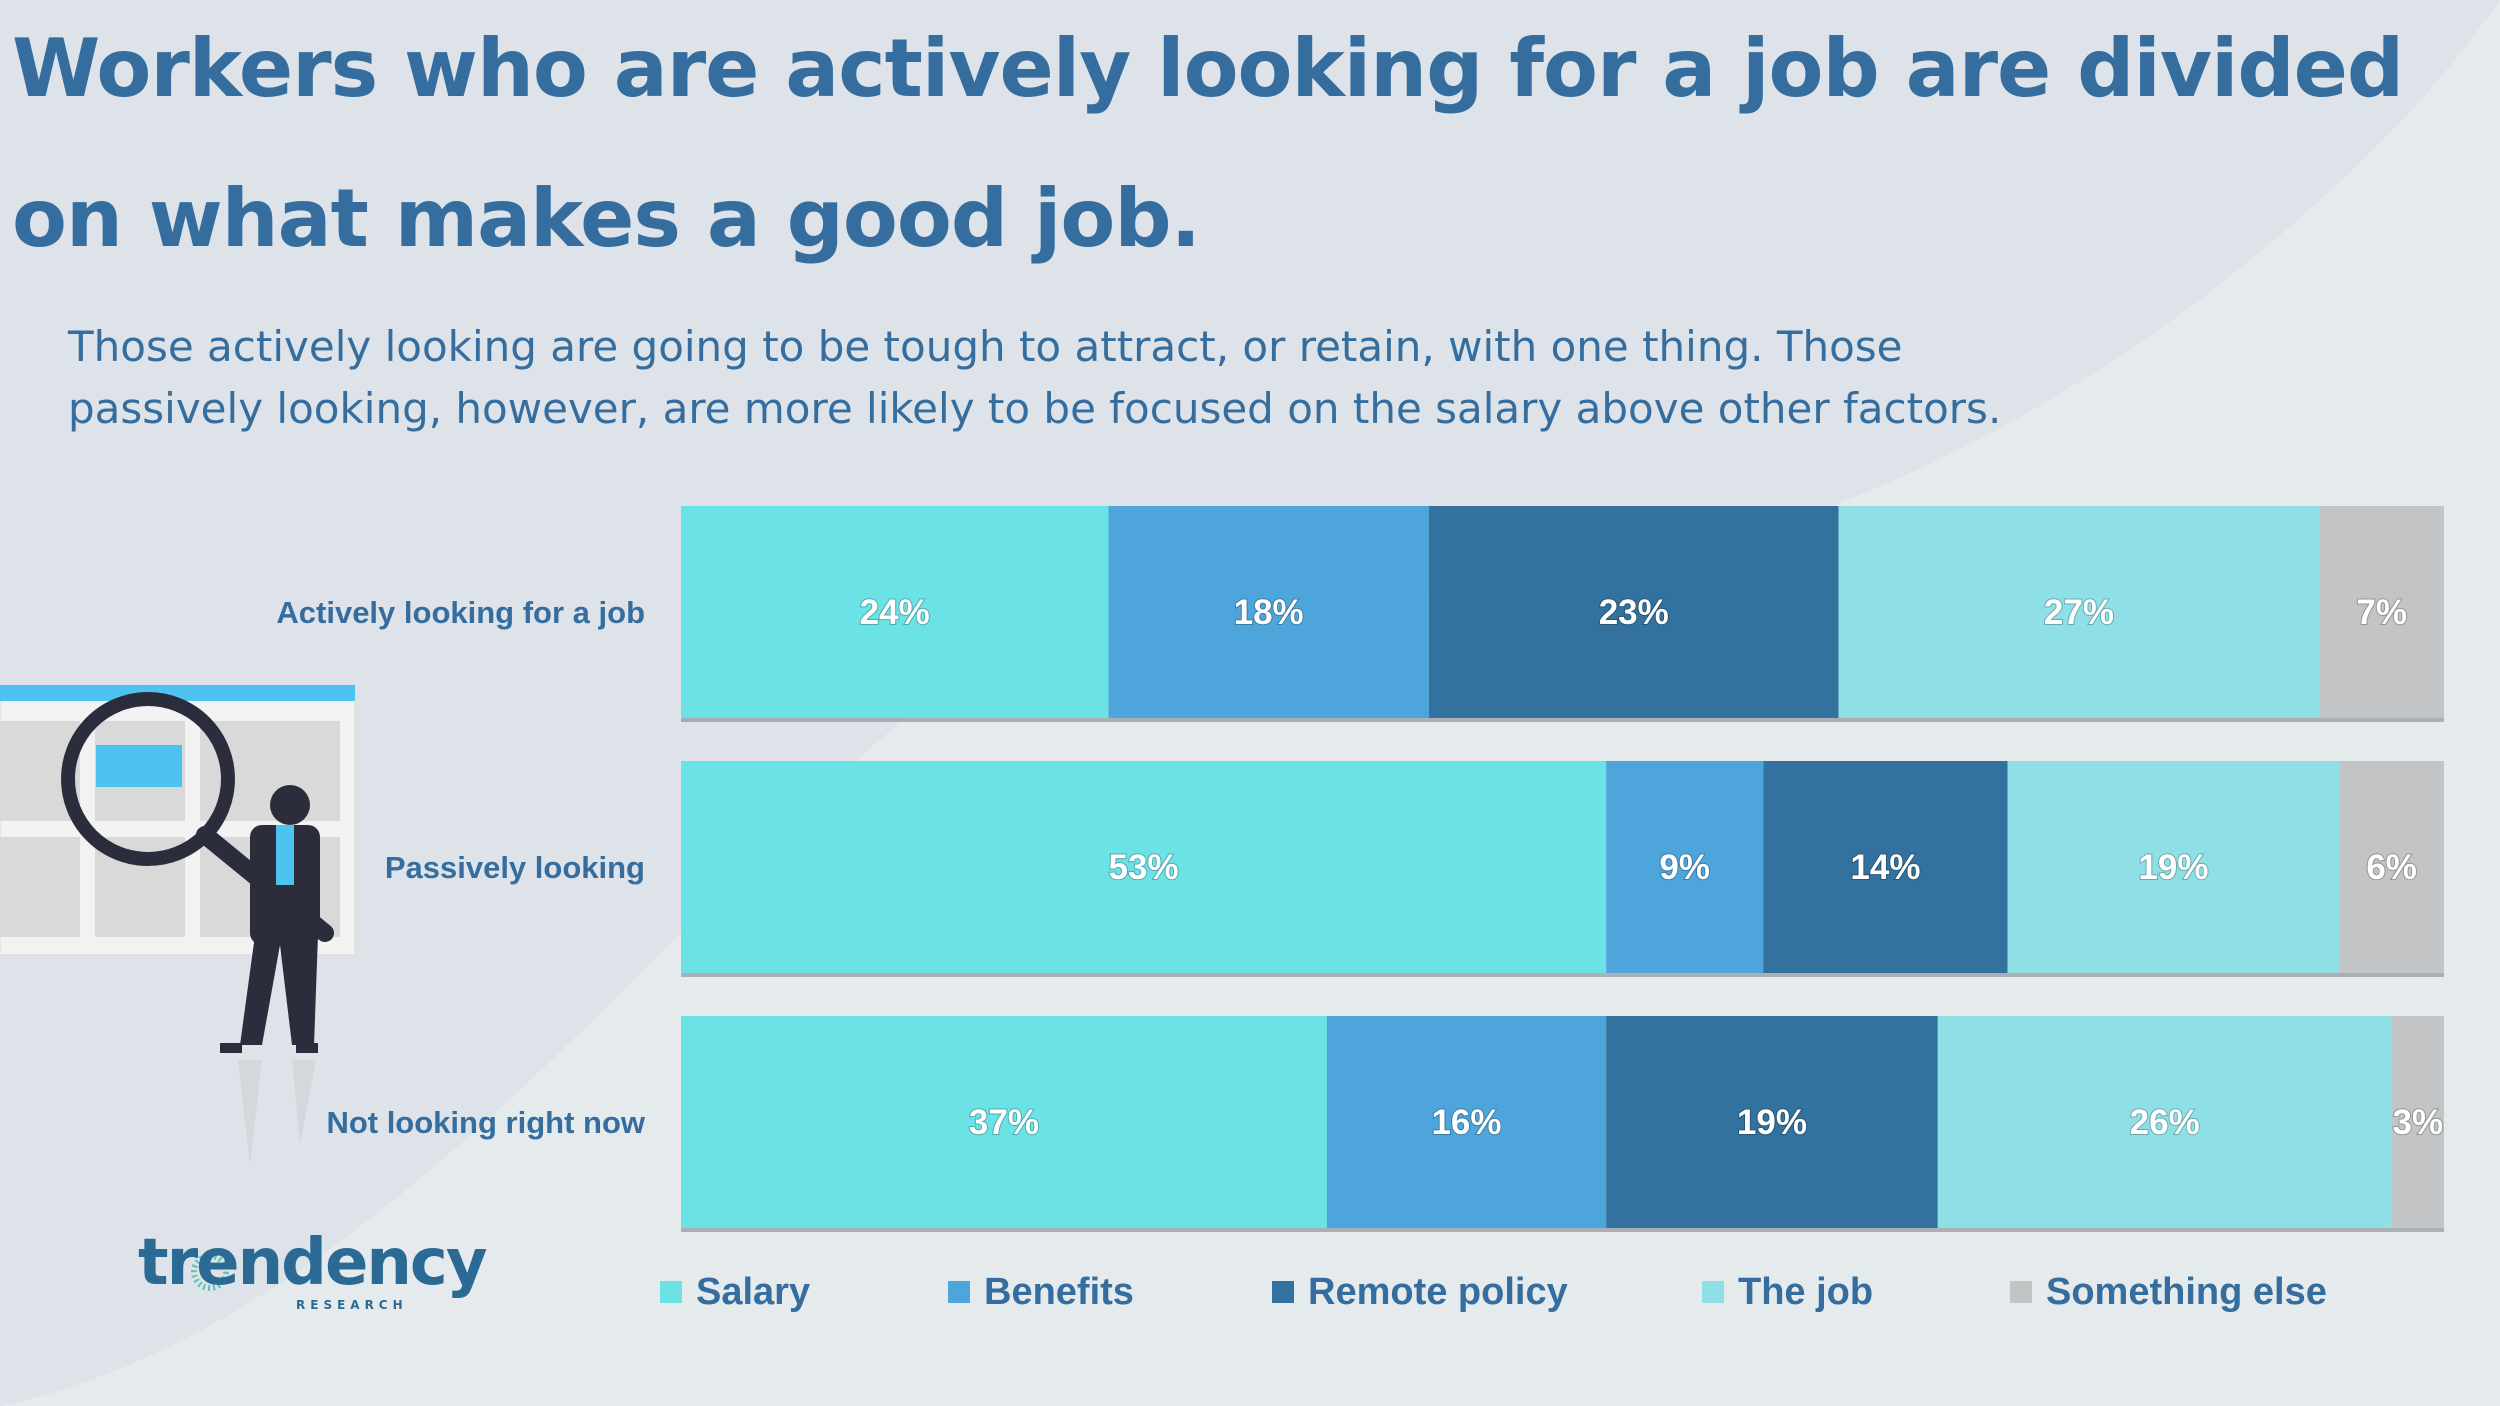  I want to click on legend-item-else: Something else, so click(2168, 1292).